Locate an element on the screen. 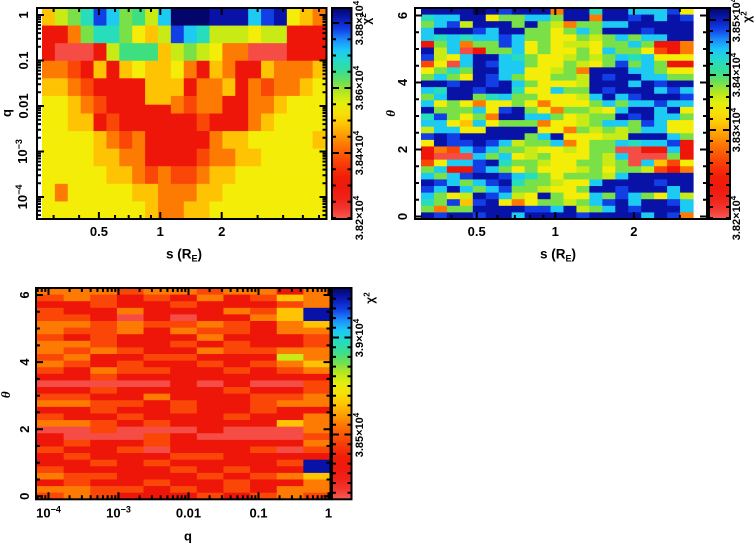  svg-text: 3.9×104 is located at coordinates (359, 337).